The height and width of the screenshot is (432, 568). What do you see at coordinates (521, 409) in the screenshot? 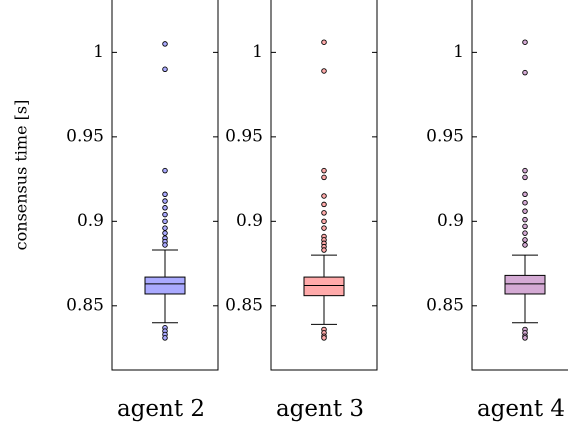
I see `x-axis-label: agent 4` at bounding box center [521, 409].